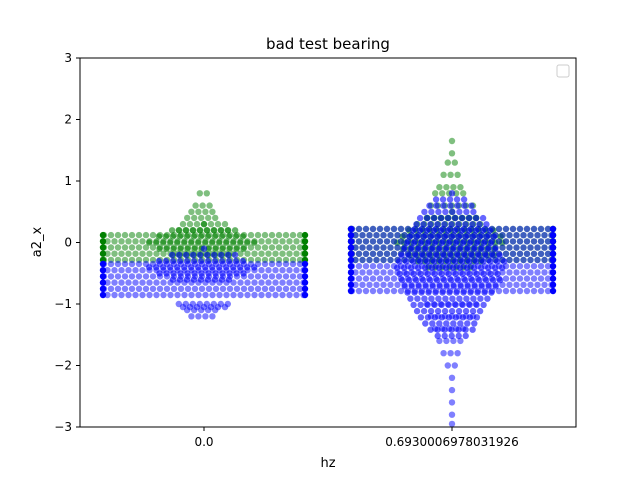 The image size is (640, 480). Describe the element at coordinates (67, 242) in the screenshot. I see `y-axis-ticks: 3 2 1 0 −1 −2 −3` at that location.